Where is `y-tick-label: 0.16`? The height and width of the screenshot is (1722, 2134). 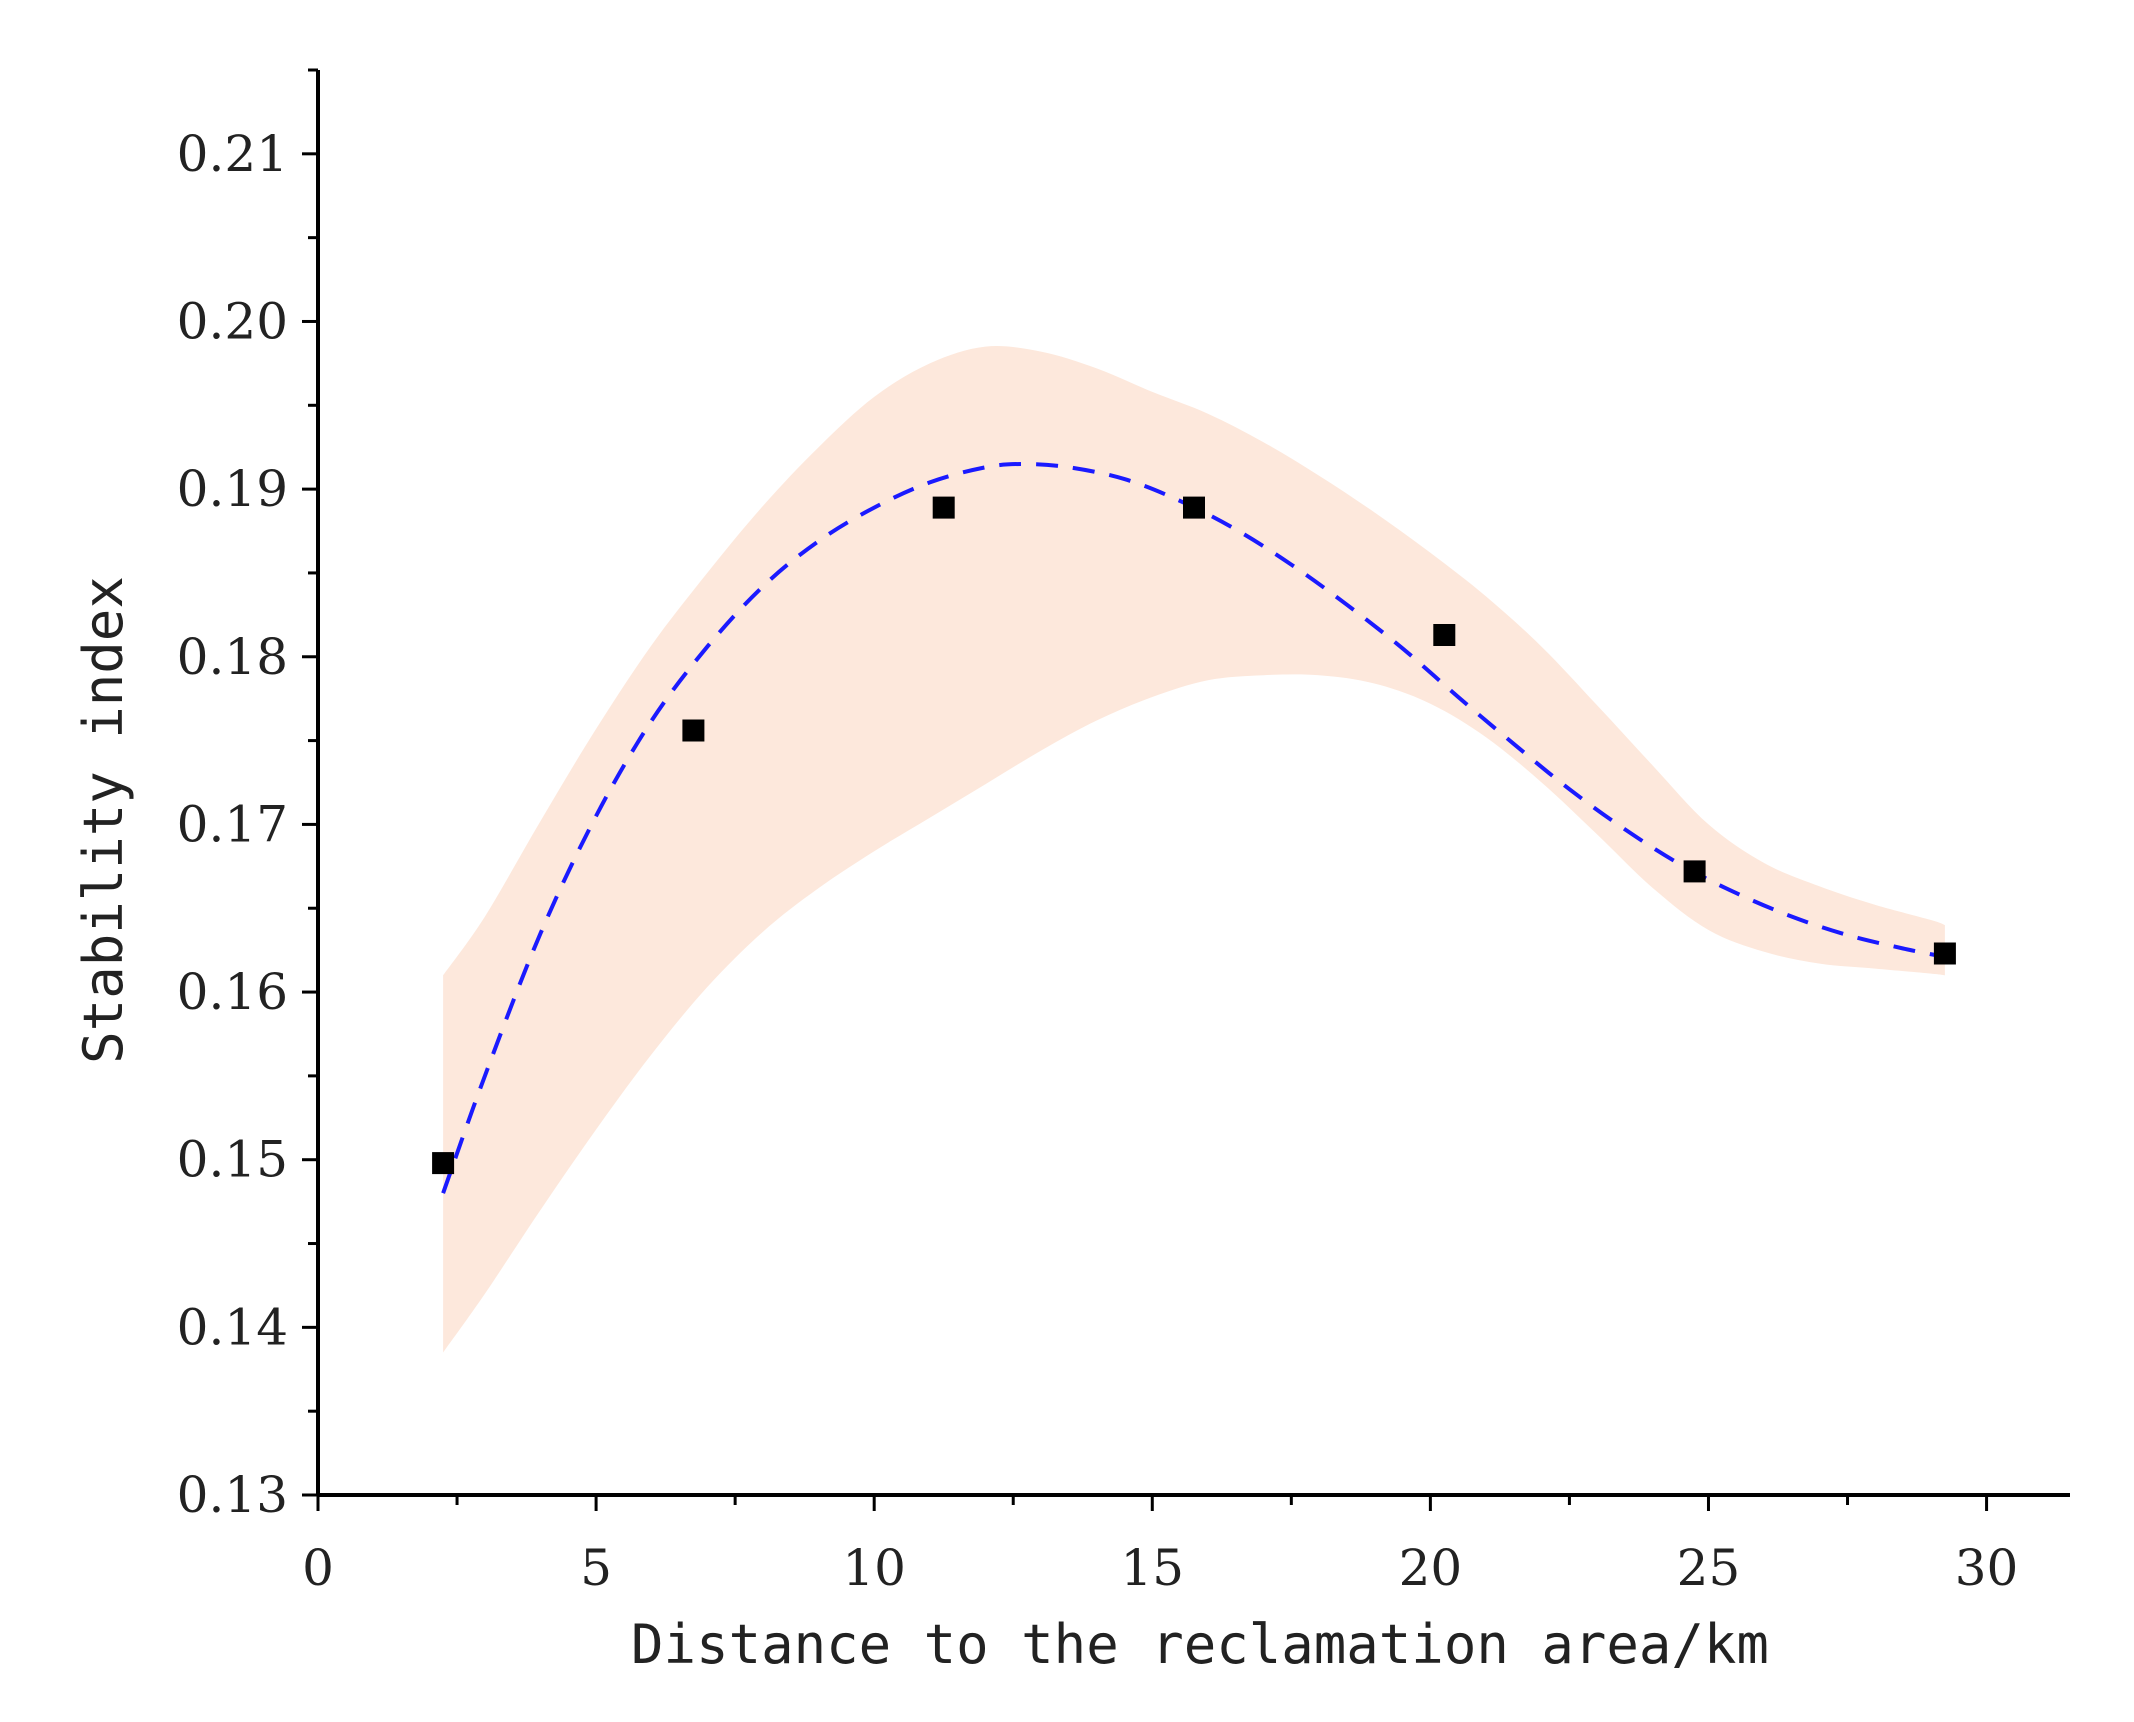
y-tick-label: 0.16 is located at coordinates (232, 992).